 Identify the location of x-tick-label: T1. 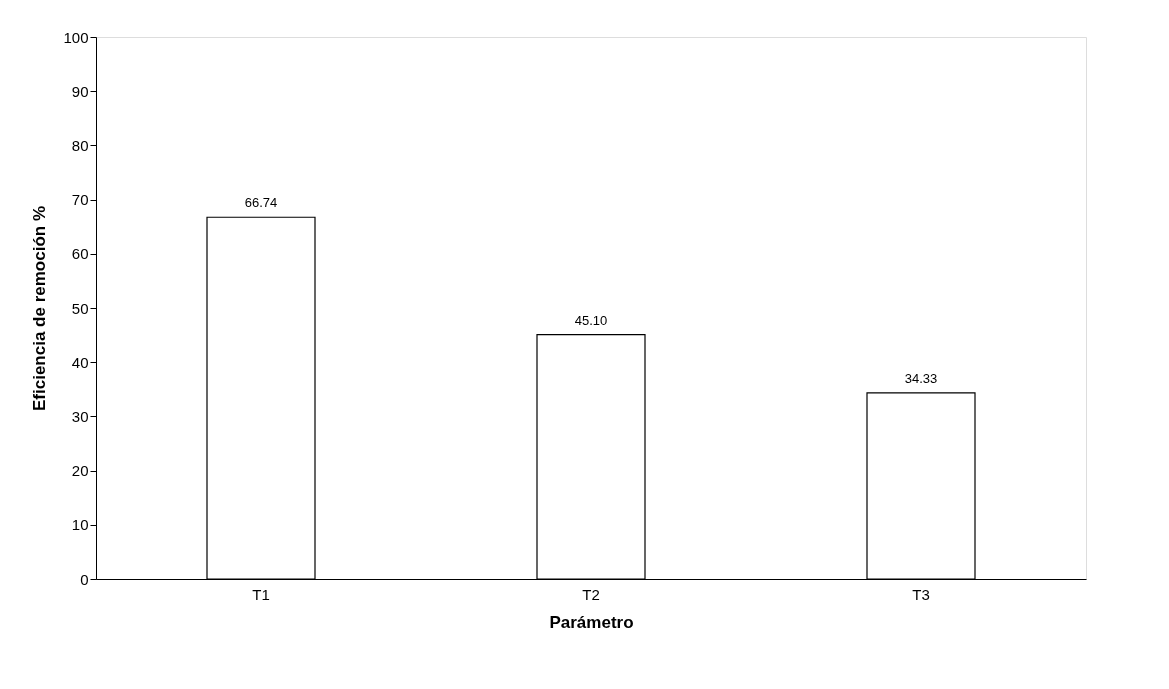
(261, 594).